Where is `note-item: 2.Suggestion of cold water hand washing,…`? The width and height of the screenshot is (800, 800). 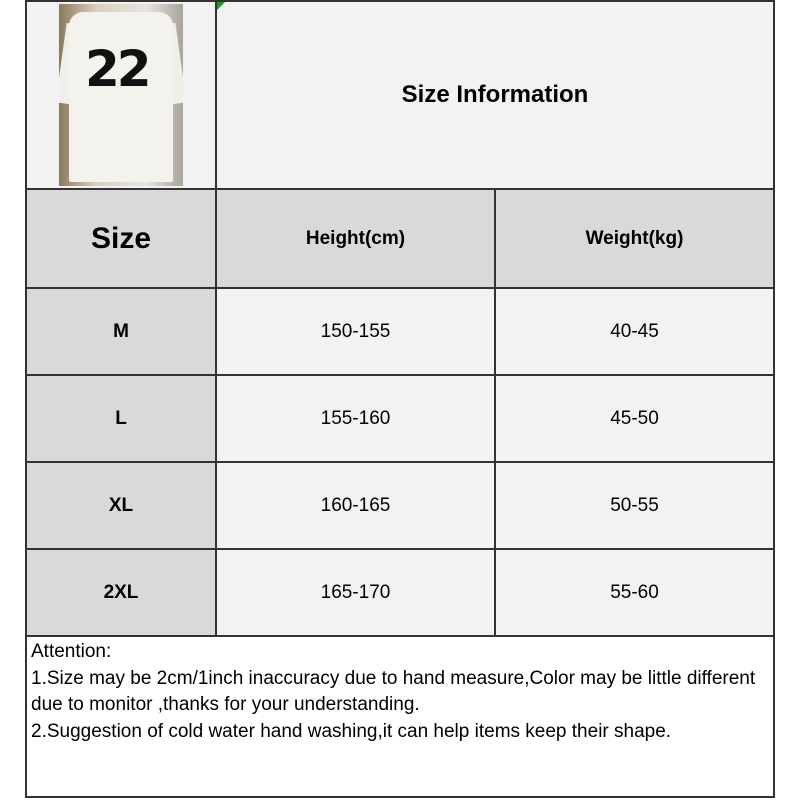
note-item: 2.Suggestion of cold water hand washing,… is located at coordinates (351, 731).